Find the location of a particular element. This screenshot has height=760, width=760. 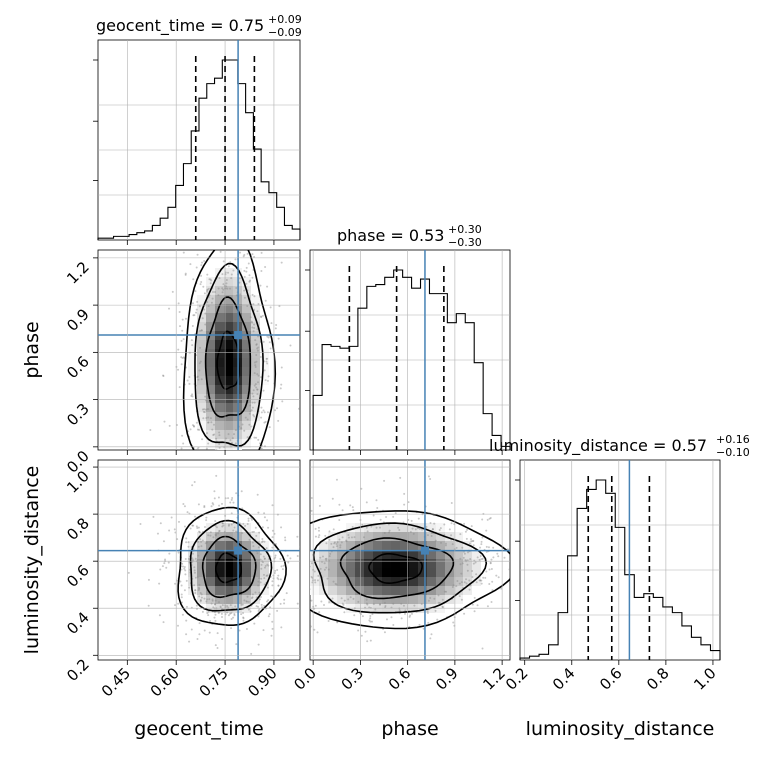

title-phase-plus: +0.30 is located at coordinates (465, 229).